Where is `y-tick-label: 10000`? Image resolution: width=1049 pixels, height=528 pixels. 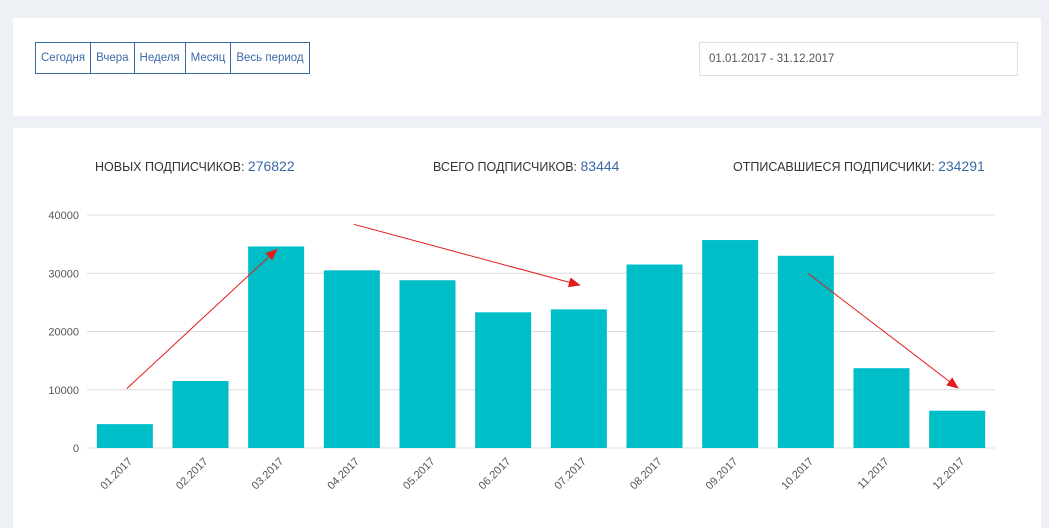
y-tick-label: 10000 is located at coordinates (63, 391).